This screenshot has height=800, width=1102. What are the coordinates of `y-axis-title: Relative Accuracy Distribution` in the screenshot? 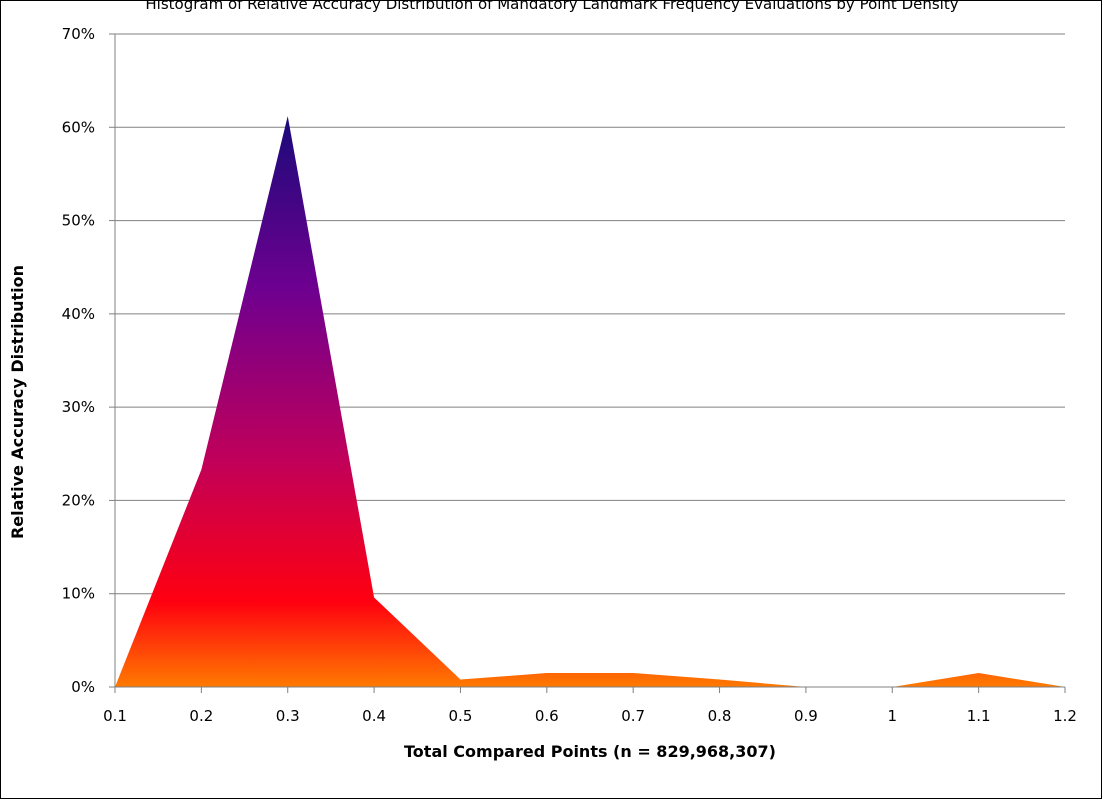 It's located at (17, 402).